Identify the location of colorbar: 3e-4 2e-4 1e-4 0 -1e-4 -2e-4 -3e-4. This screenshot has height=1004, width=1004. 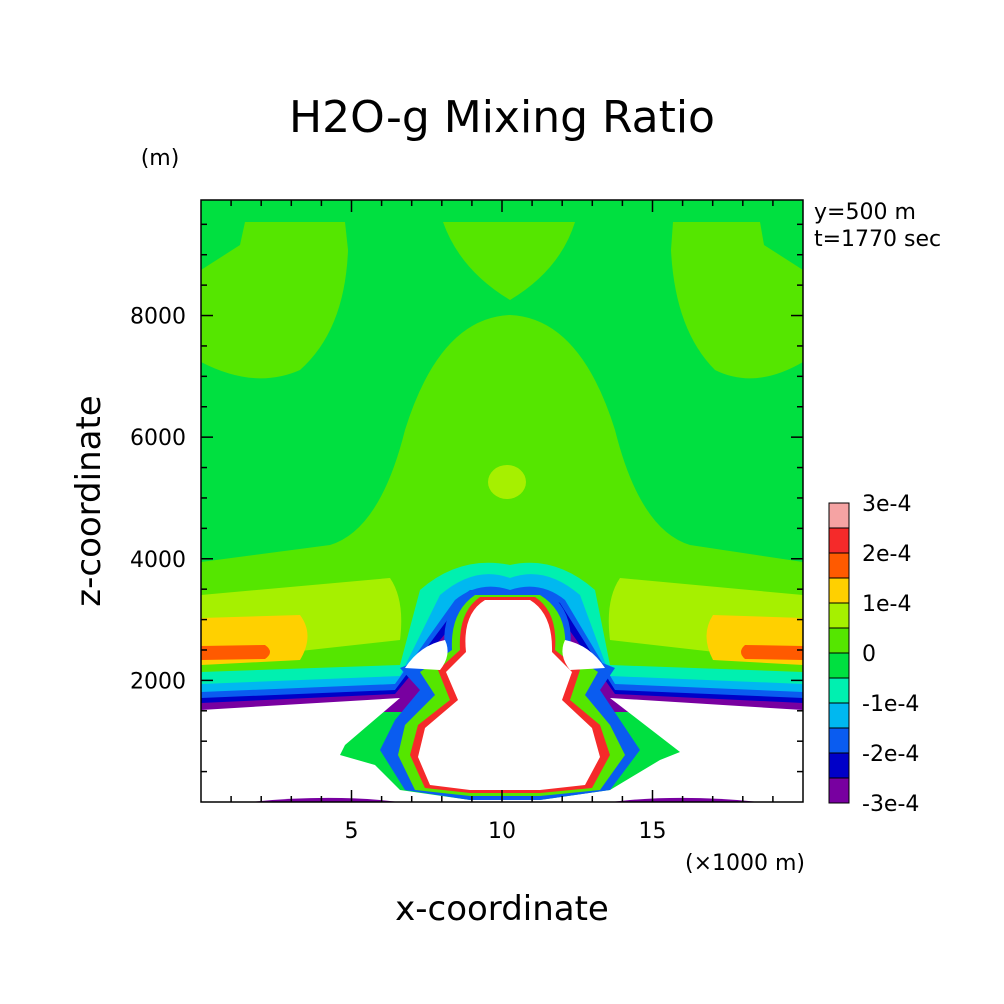
(873, 654).